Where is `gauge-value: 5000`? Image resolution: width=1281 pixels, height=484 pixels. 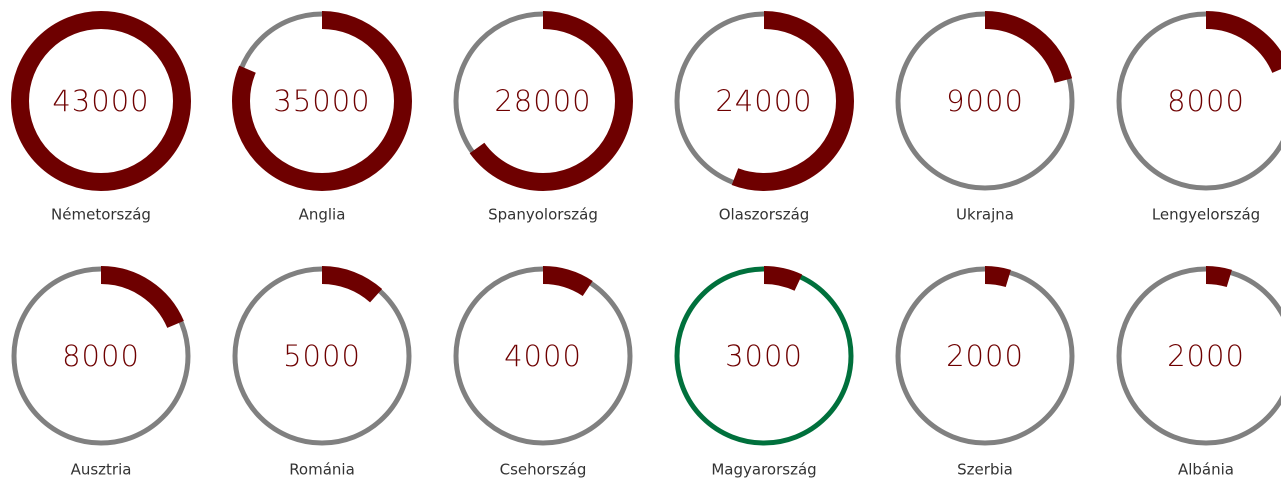
gauge-value: 5000 is located at coordinates (322, 356).